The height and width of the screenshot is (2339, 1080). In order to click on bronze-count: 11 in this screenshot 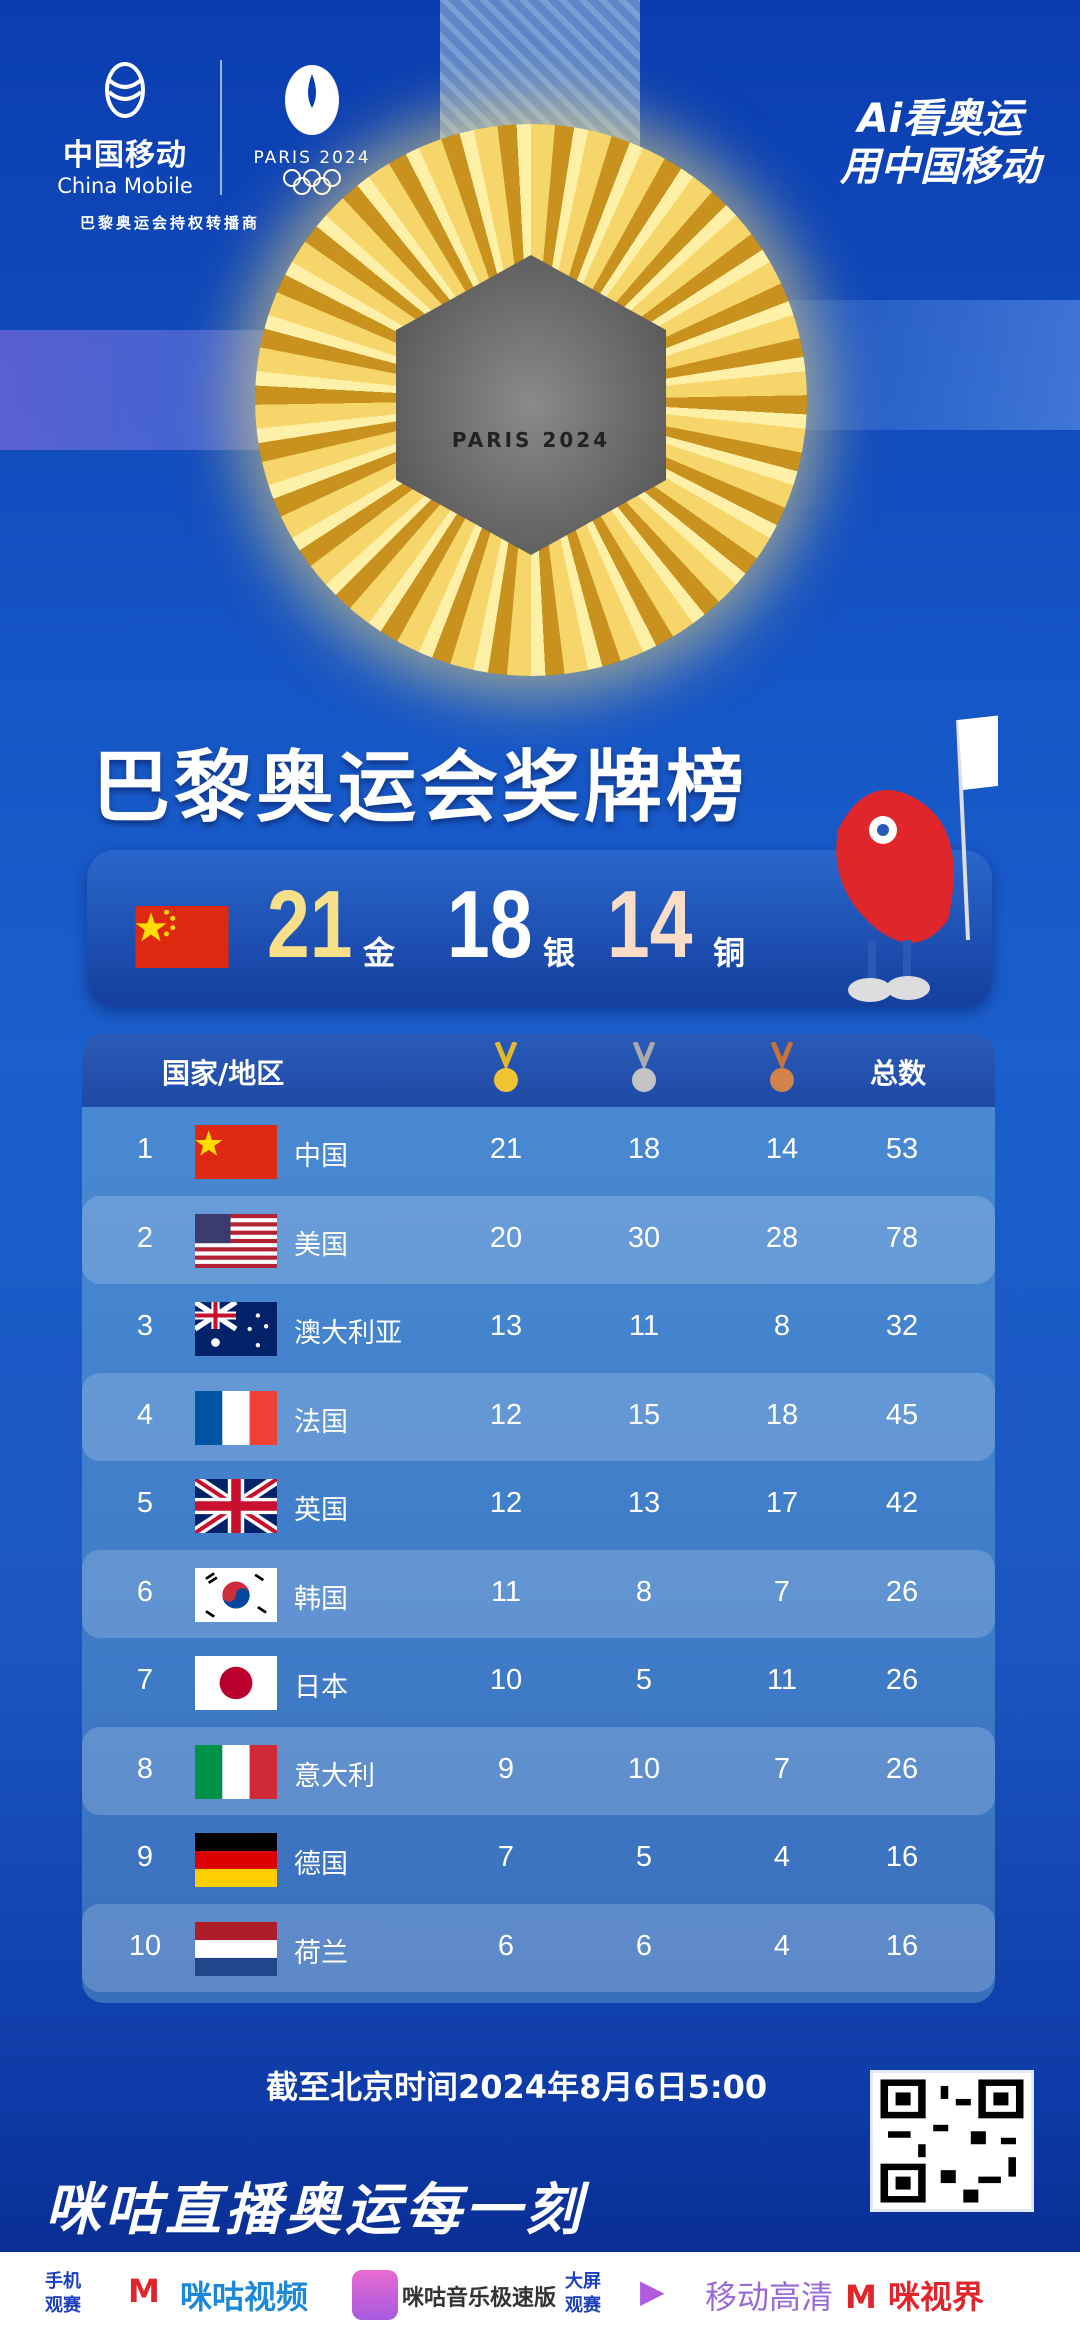, I will do `click(782, 1680)`.